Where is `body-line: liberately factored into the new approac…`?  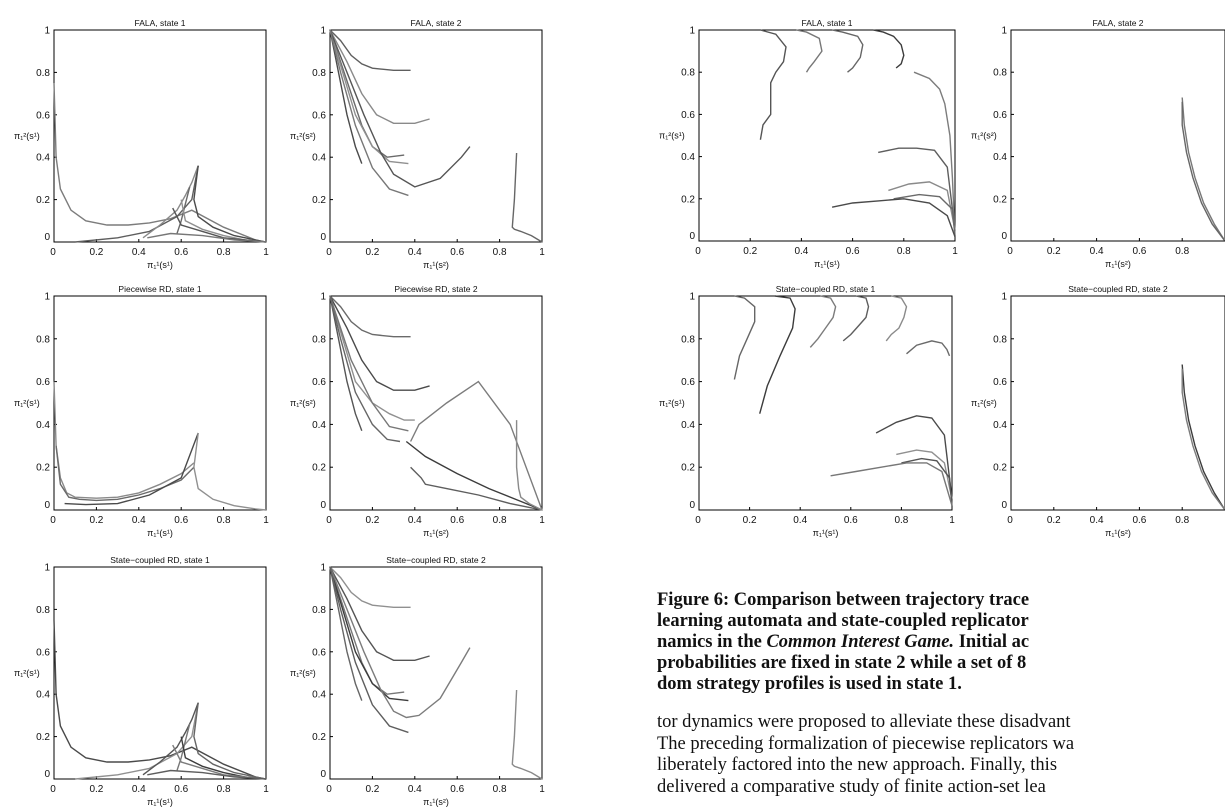 body-line: liberately factored into the new approac… is located at coordinates (857, 765).